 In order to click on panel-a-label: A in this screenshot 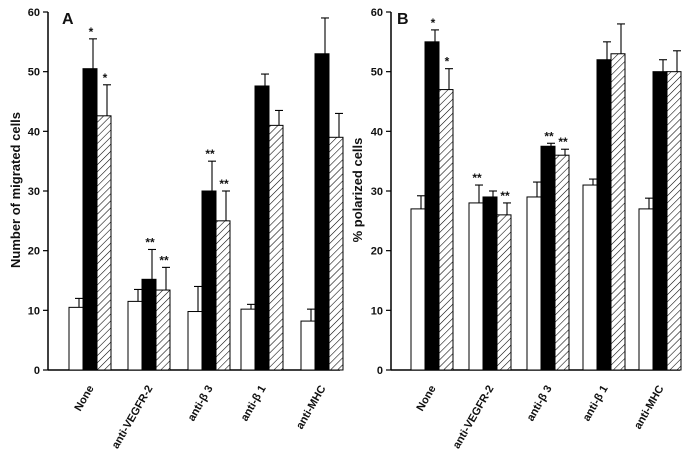, I will do `click(68, 19)`.